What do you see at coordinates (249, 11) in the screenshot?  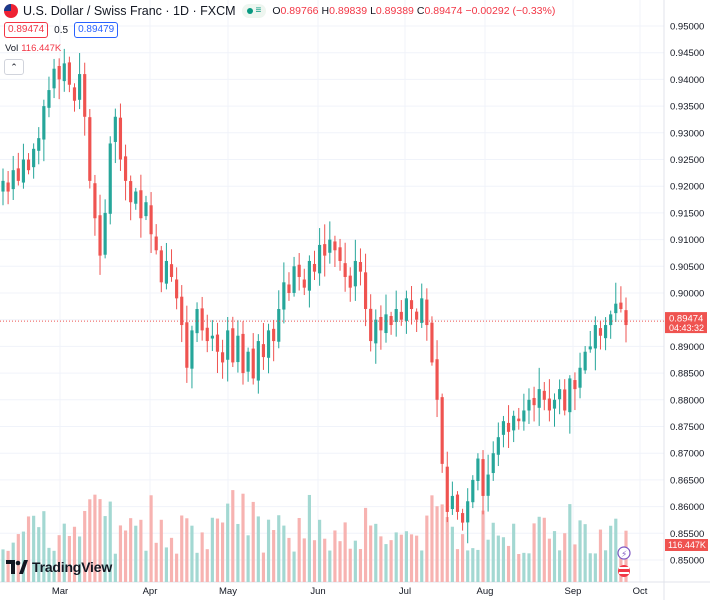 I see `market-open-dot-icon` at bounding box center [249, 11].